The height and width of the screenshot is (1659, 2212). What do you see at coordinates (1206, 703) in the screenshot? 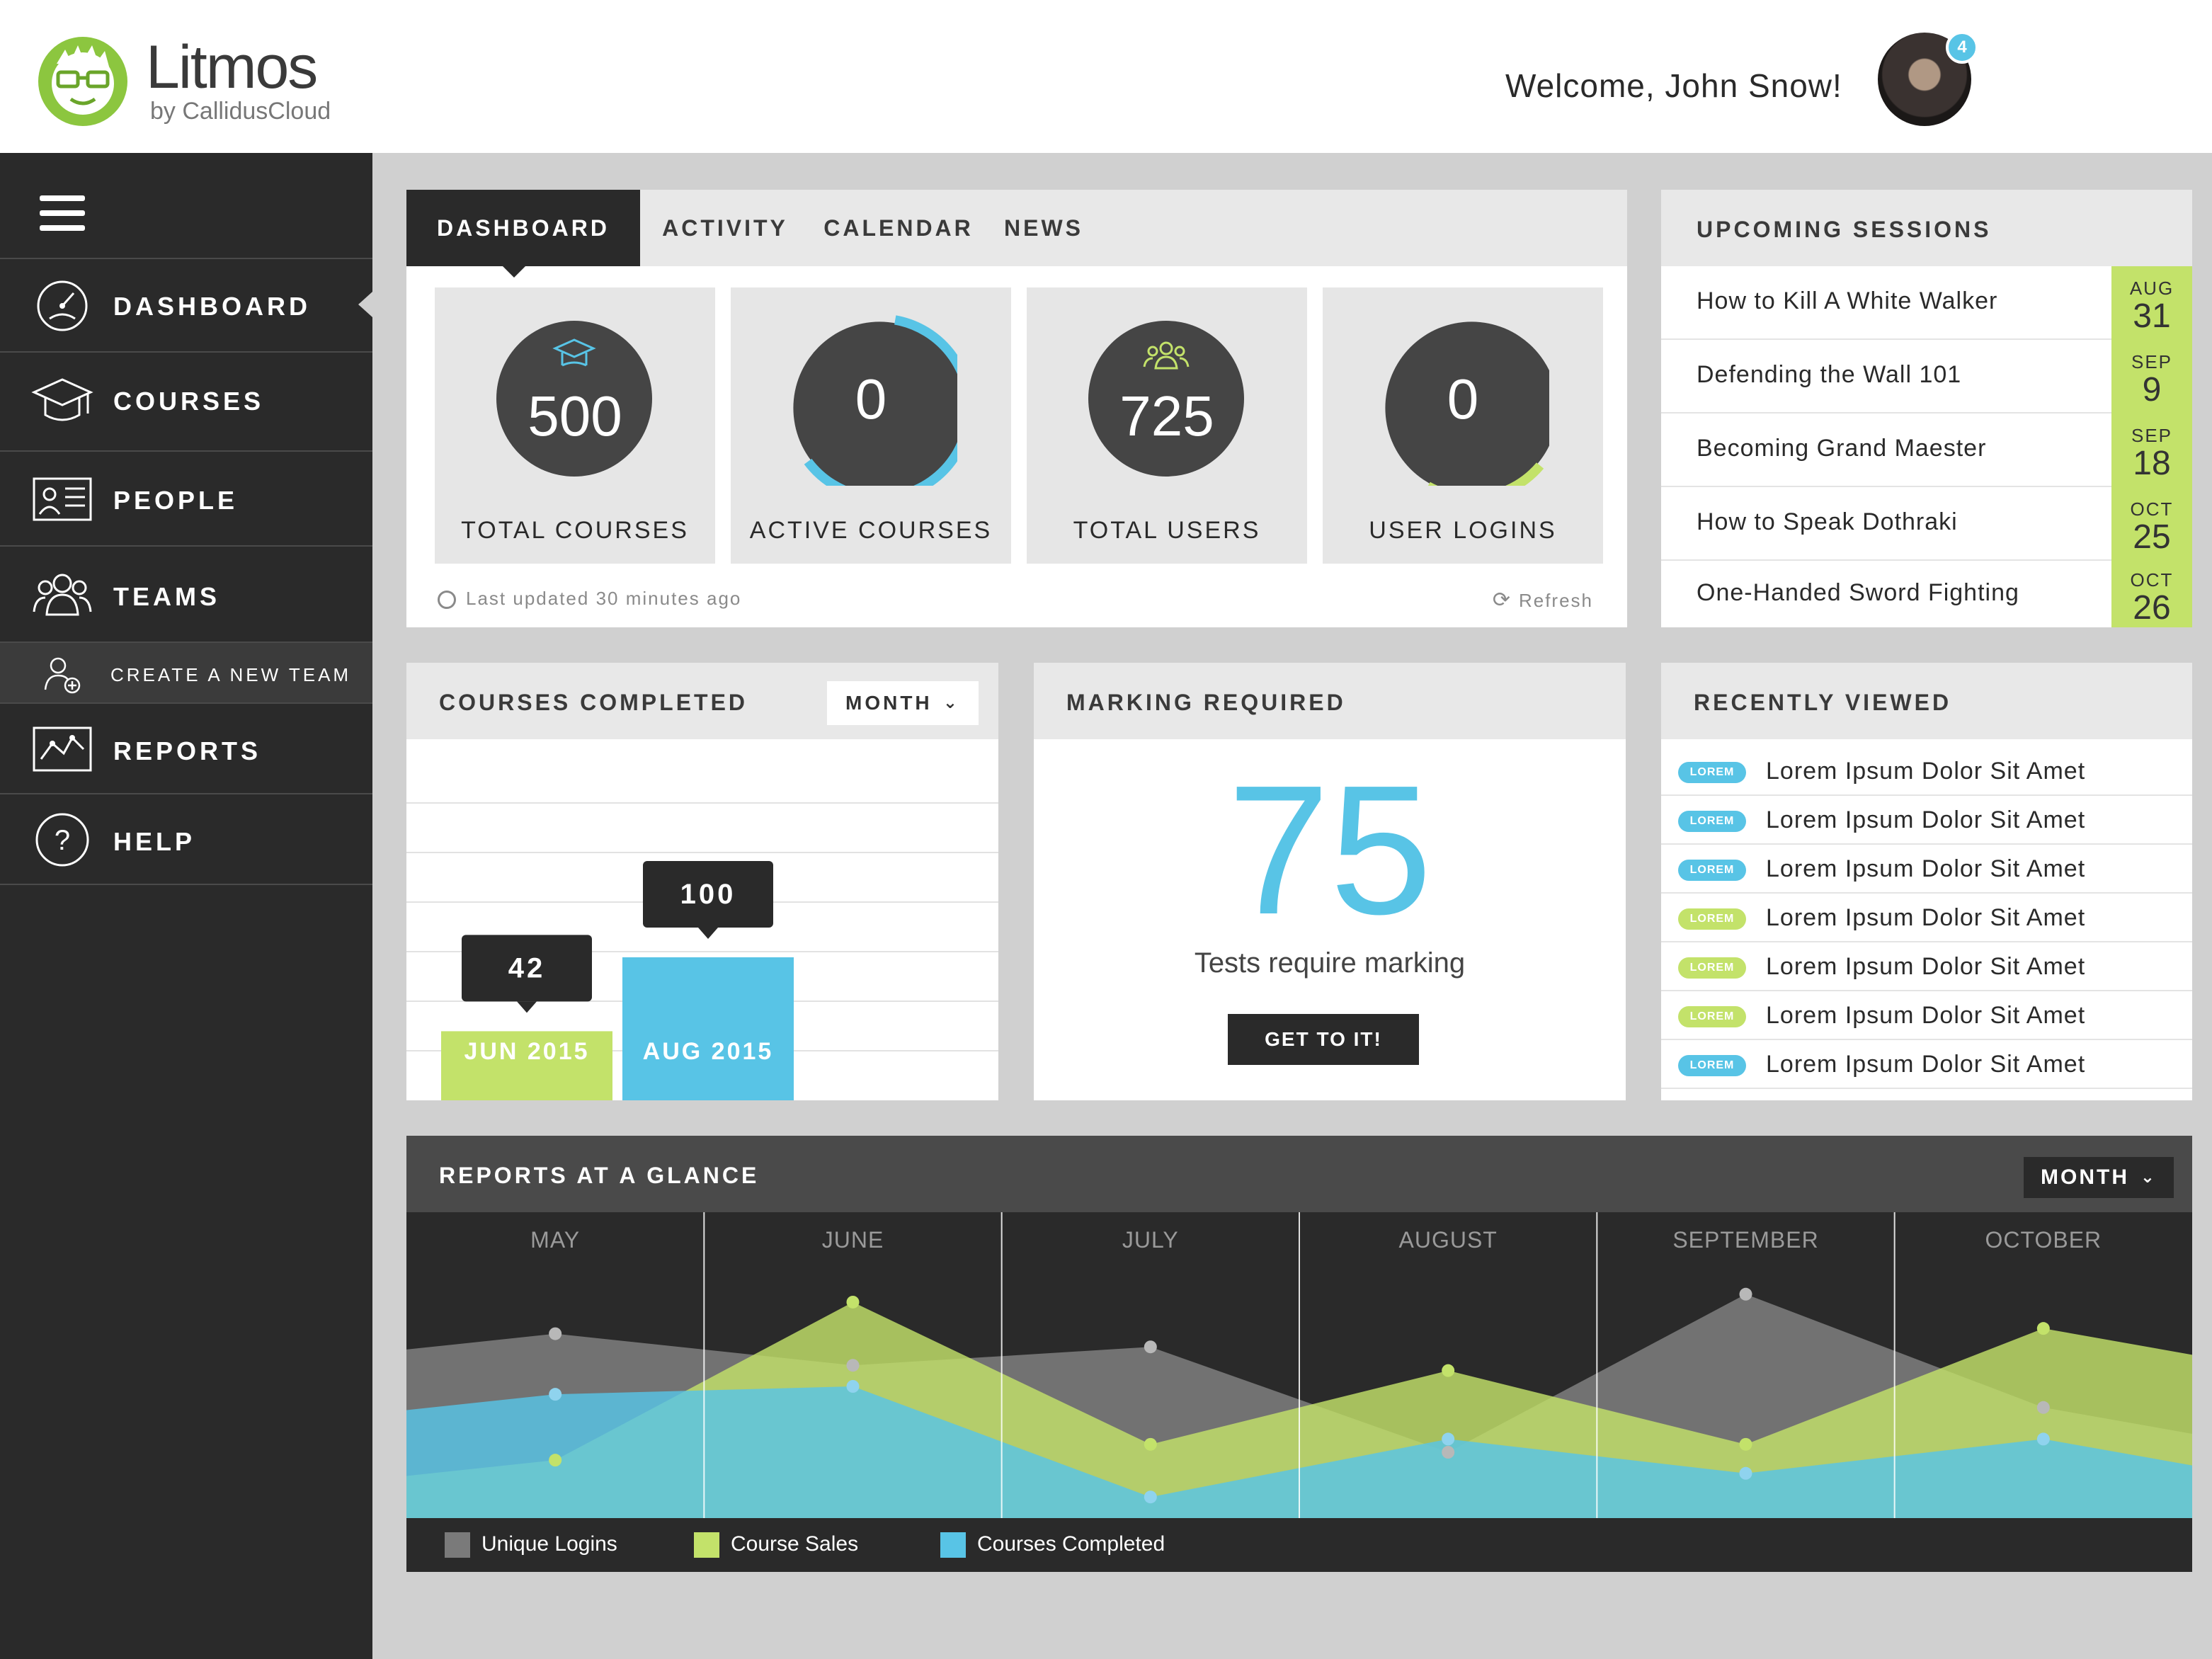
I see `card-title: MARKING REQUIRED` at bounding box center [1206, 703].